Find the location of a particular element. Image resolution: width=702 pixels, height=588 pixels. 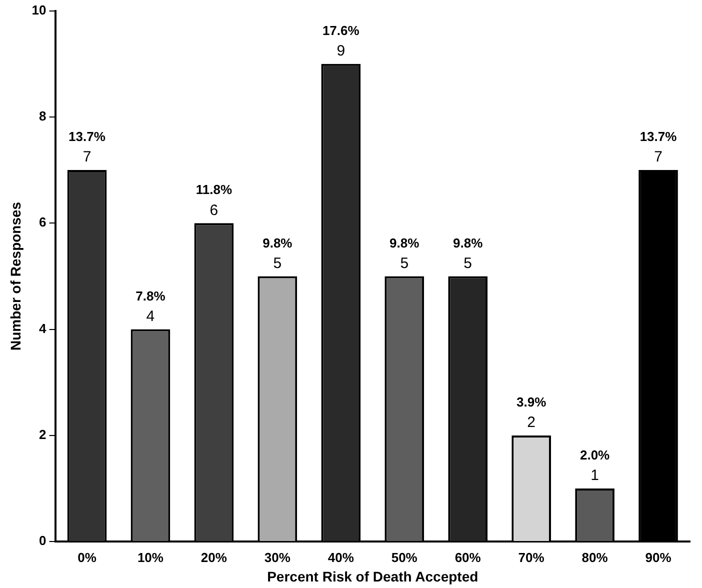

x-tick-label: 30% is located at coordinates (277, 557).